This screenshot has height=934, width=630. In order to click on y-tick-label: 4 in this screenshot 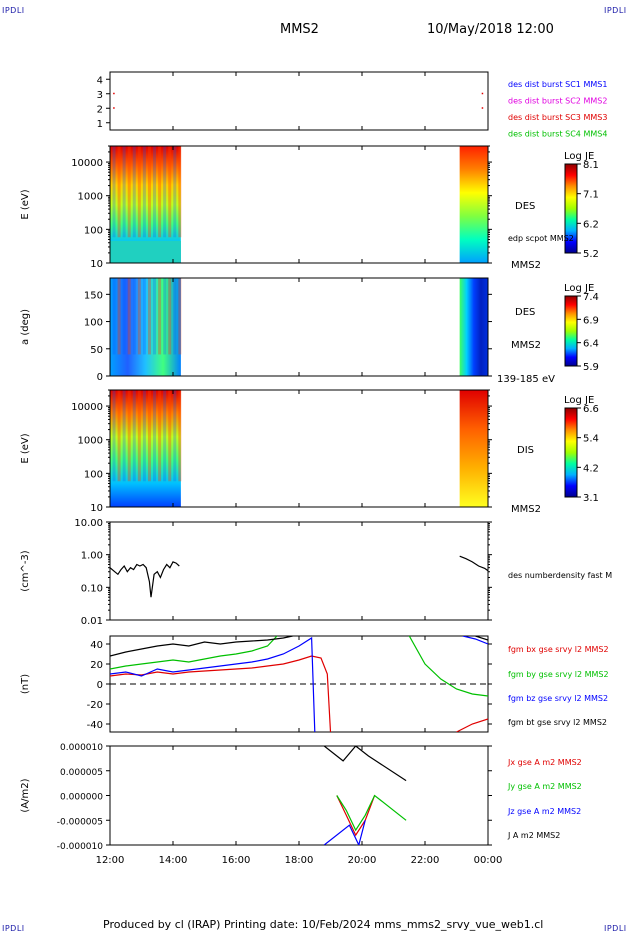, I will do `click(100, 80)`.